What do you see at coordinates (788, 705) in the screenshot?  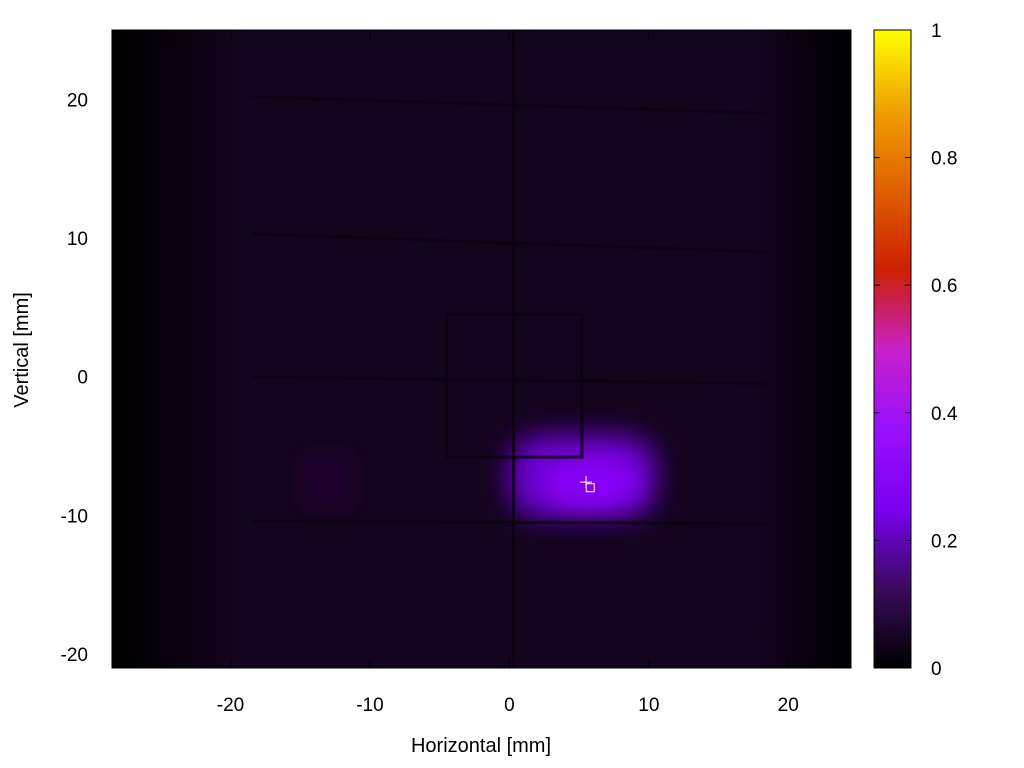 I see `x-tick-label: 20` at bounding box center [788, 705].